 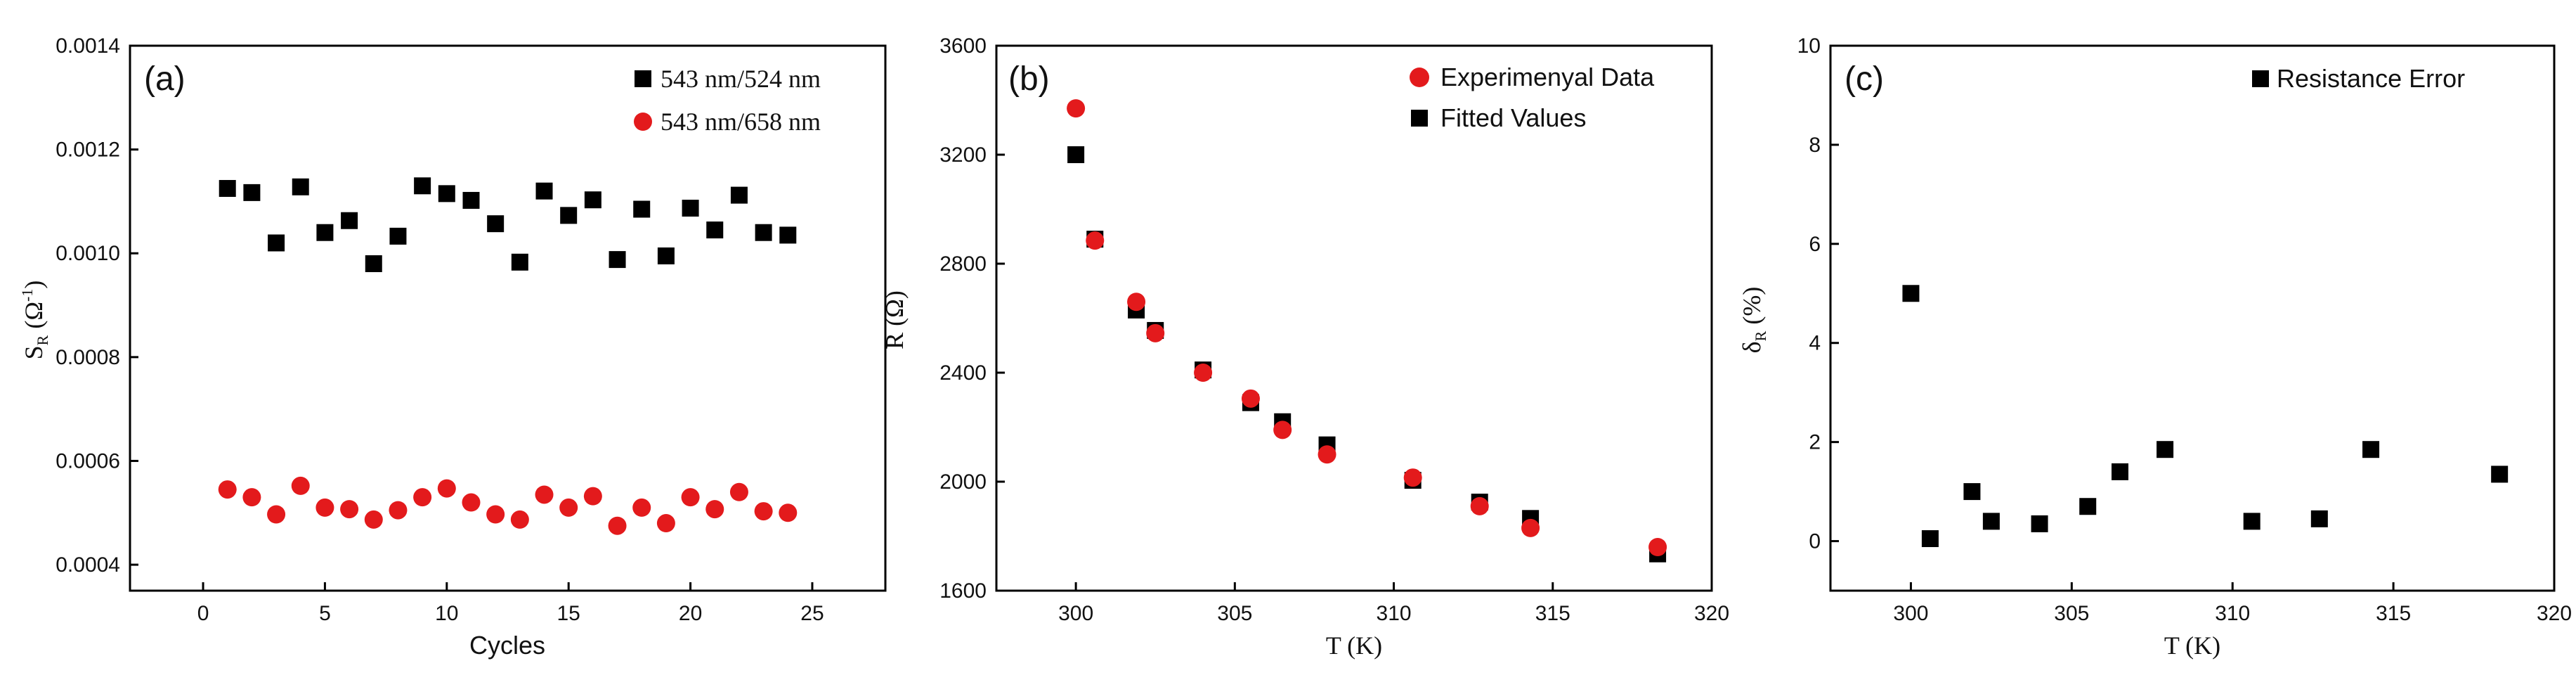 What do you see at coordinates (88, 357) in the screenshot?
I see `panel-a-y-tick-label: 0.0008` at bounding box center [88, 357].